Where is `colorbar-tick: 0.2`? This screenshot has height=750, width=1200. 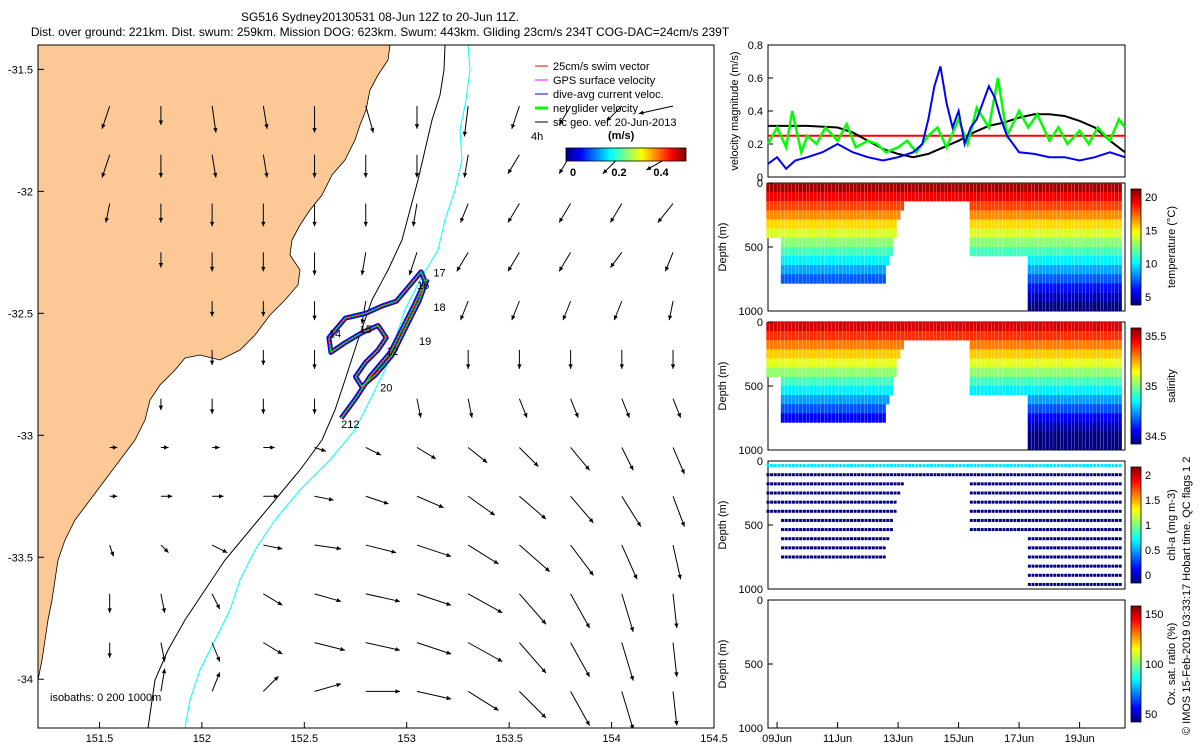
colorbar-tick: 0.2 is located at coordinates (618, 173).